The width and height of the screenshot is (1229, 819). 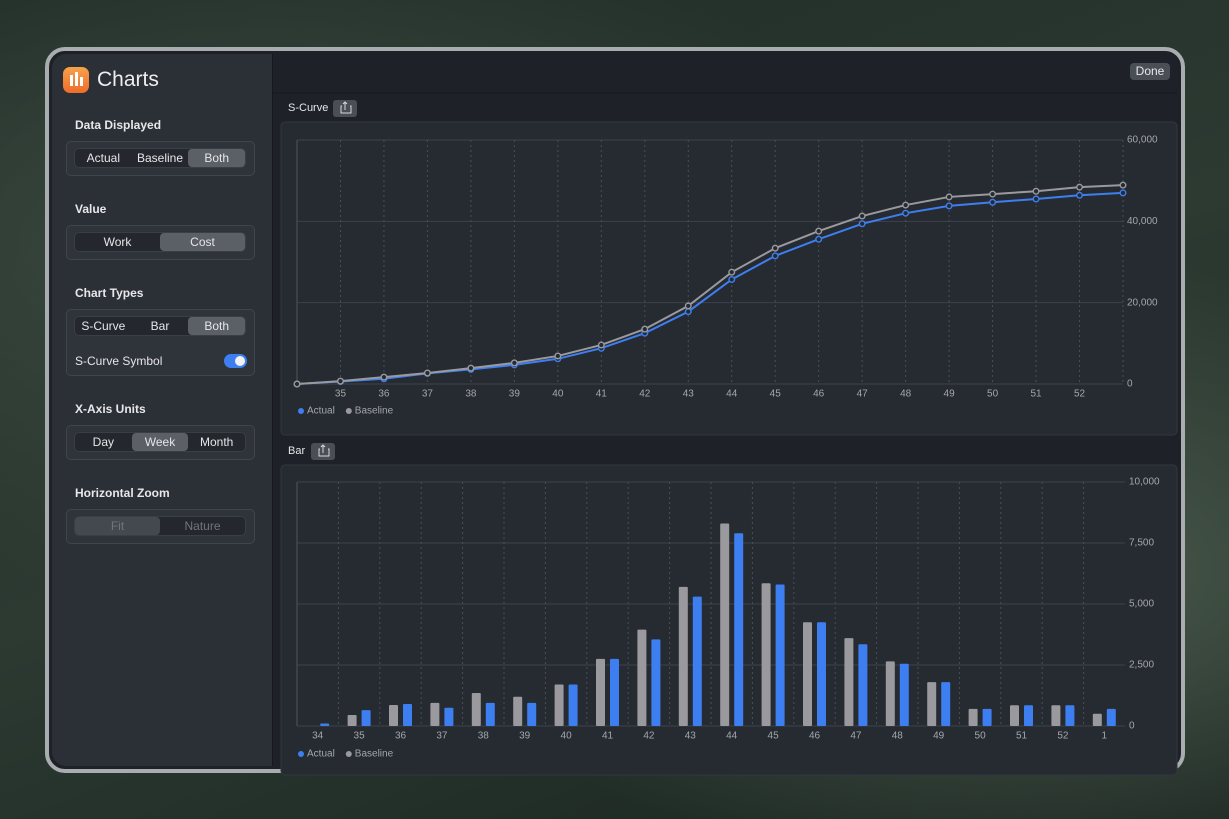 What do you see at coordinates (103, 326) in the screenshot?
I see `segment-option: S-Curve` at bounding box center [103, 326].